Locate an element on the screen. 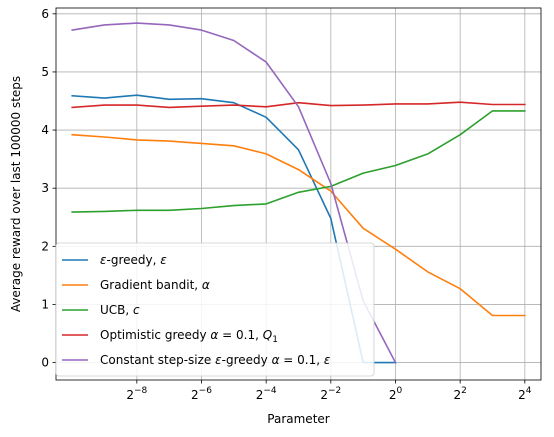  legend-text-part: UCB, is located at coordinates (116, 310).